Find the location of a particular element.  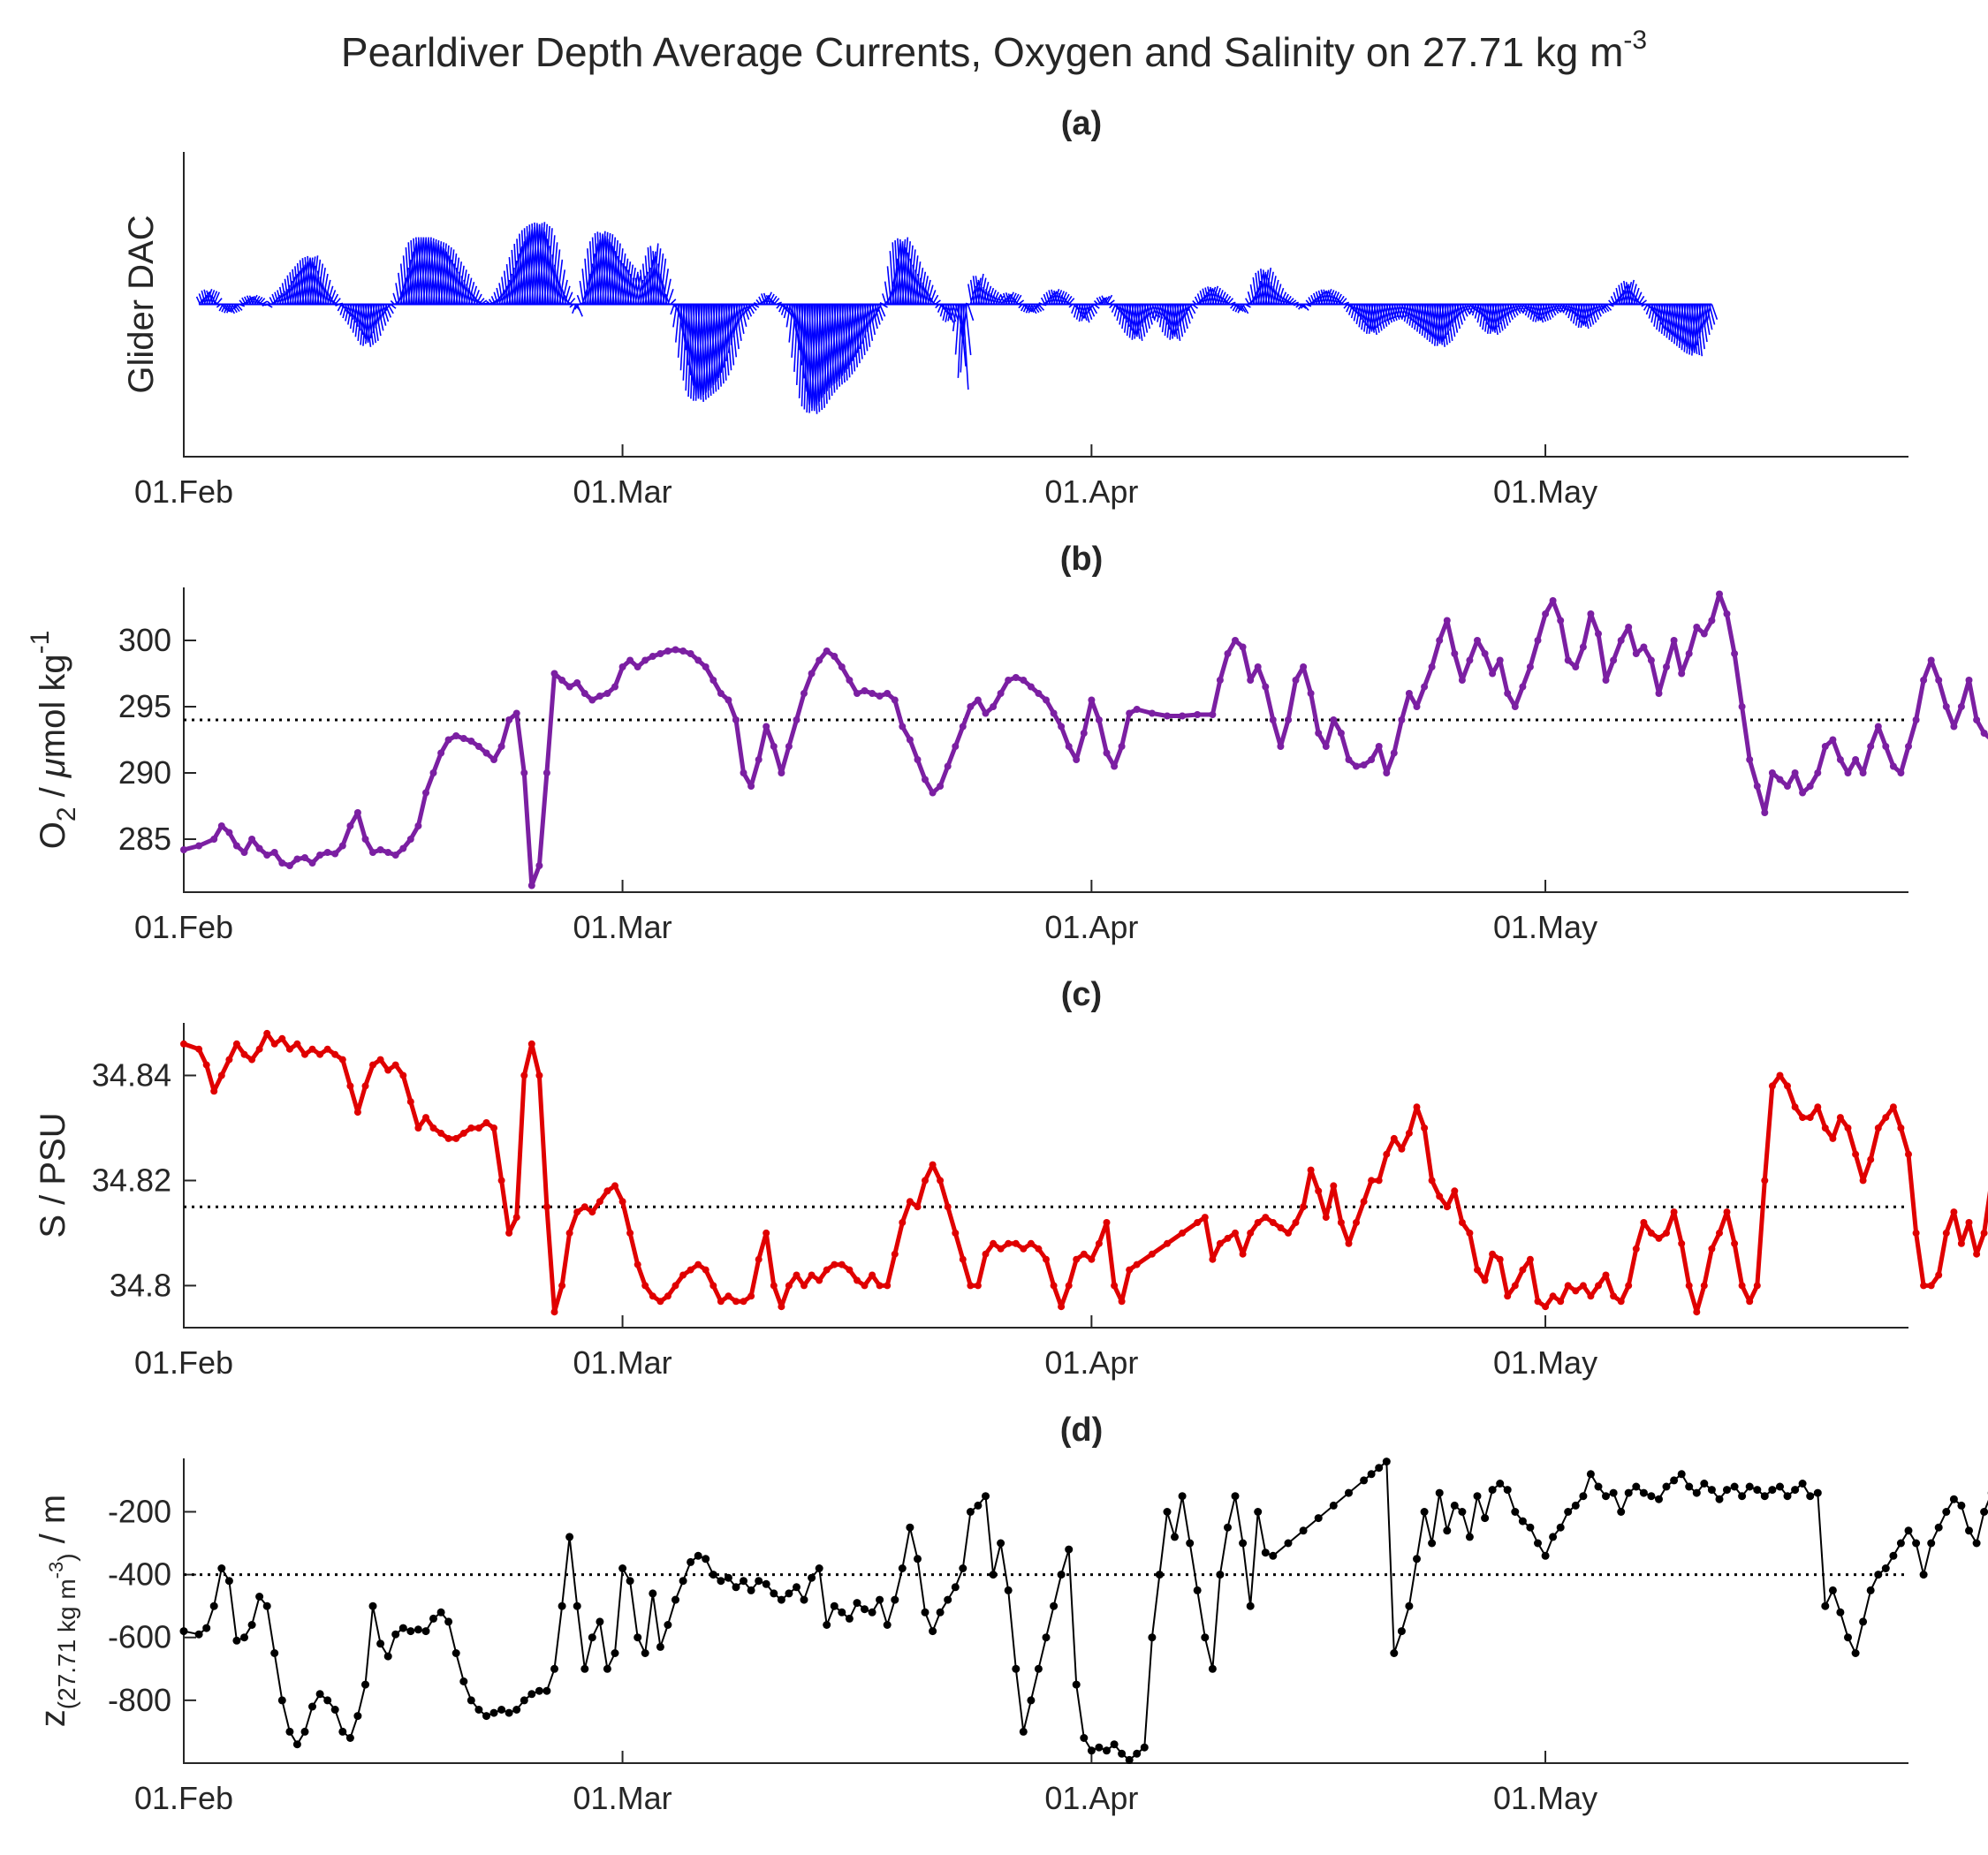

x-tick-label-b-1: 01.Mar is located at coordinates (622, 927).